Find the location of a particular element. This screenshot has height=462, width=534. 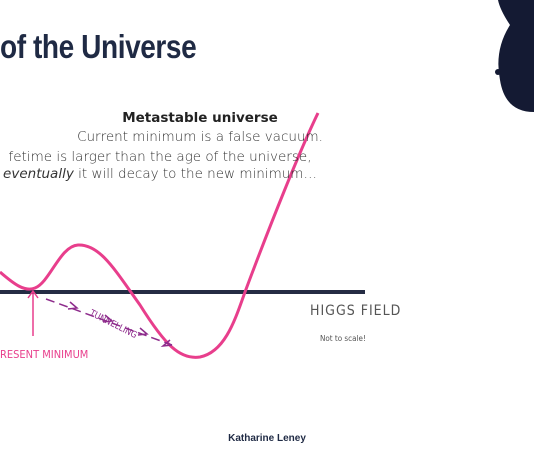

footer: Katharine Leney is located at coordinates (267, 438).